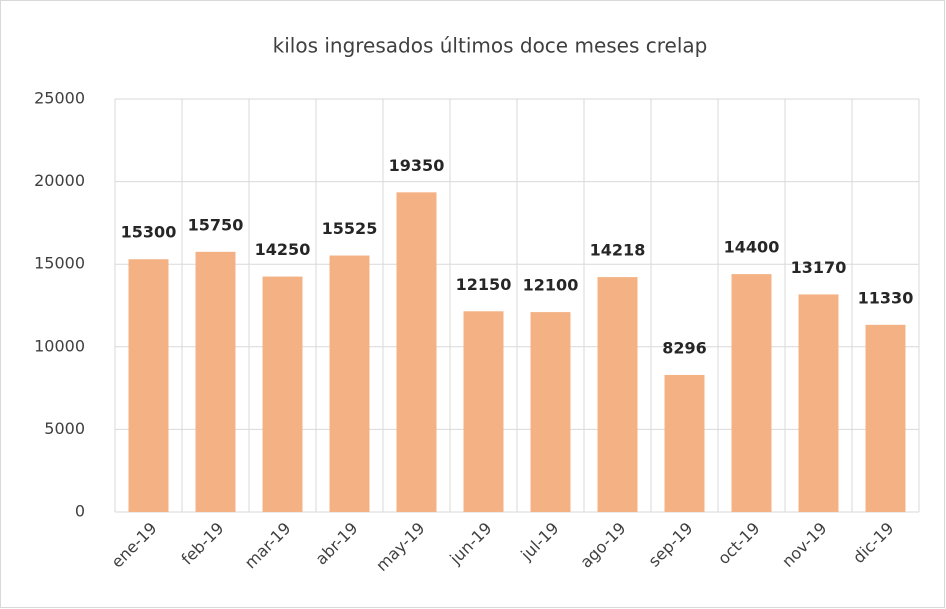 Image resolution: width=946 pixels, height=609 pixels. What do you see at coordinates (59, 98) in the screenshot?
I see `y-tick-label: 25000` at bounding box center [59, 98].